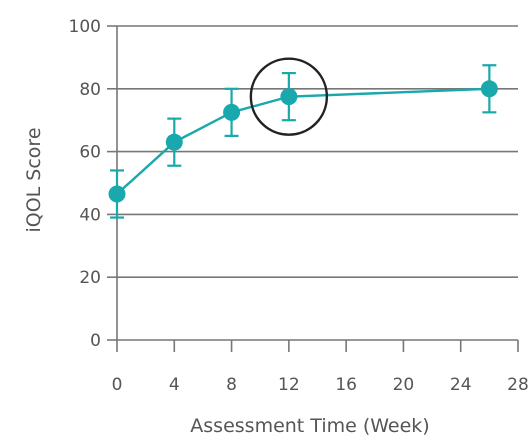 Image resolution: width=532 pixels, height=445 pixels. Describe the element at coordinates (95, 341) in the screenshot. I see `y-tick-label-0: 0` at that location.